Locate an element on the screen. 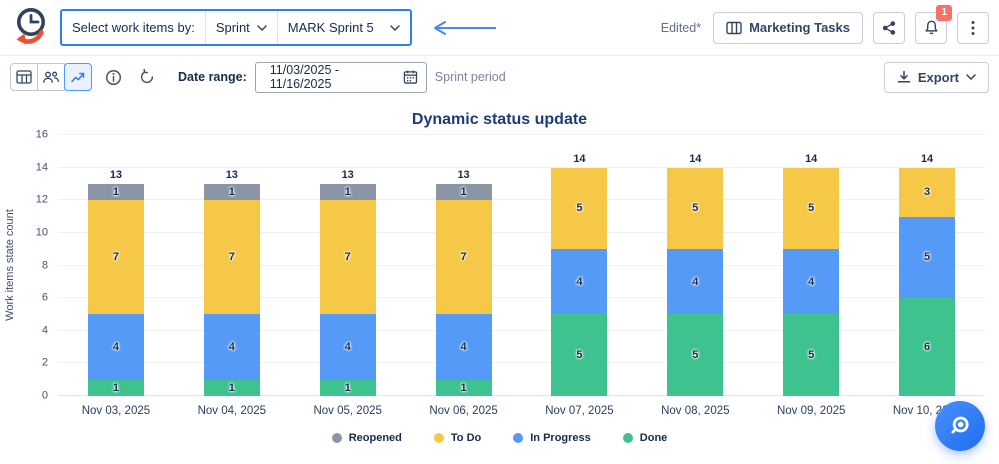 The width and height of the screenshot is (999, 464). bar-segment-done: 6 is located at coordinates (927, 347).